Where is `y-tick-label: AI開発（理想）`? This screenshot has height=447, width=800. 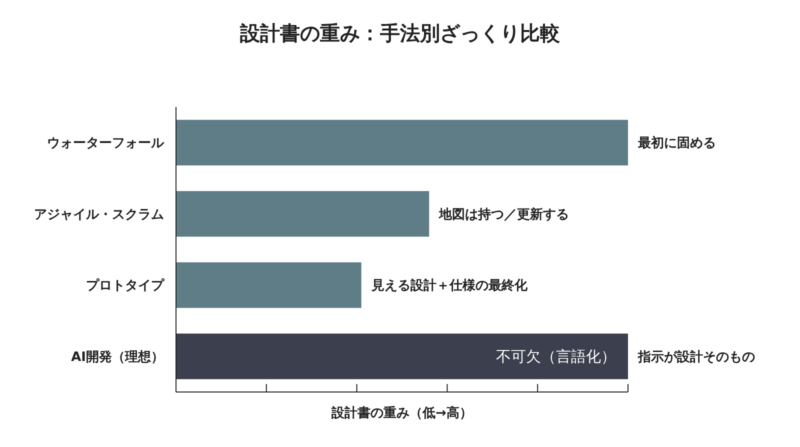 y-tick-label: AI開発（理想） is located at coordinates (117, 356).